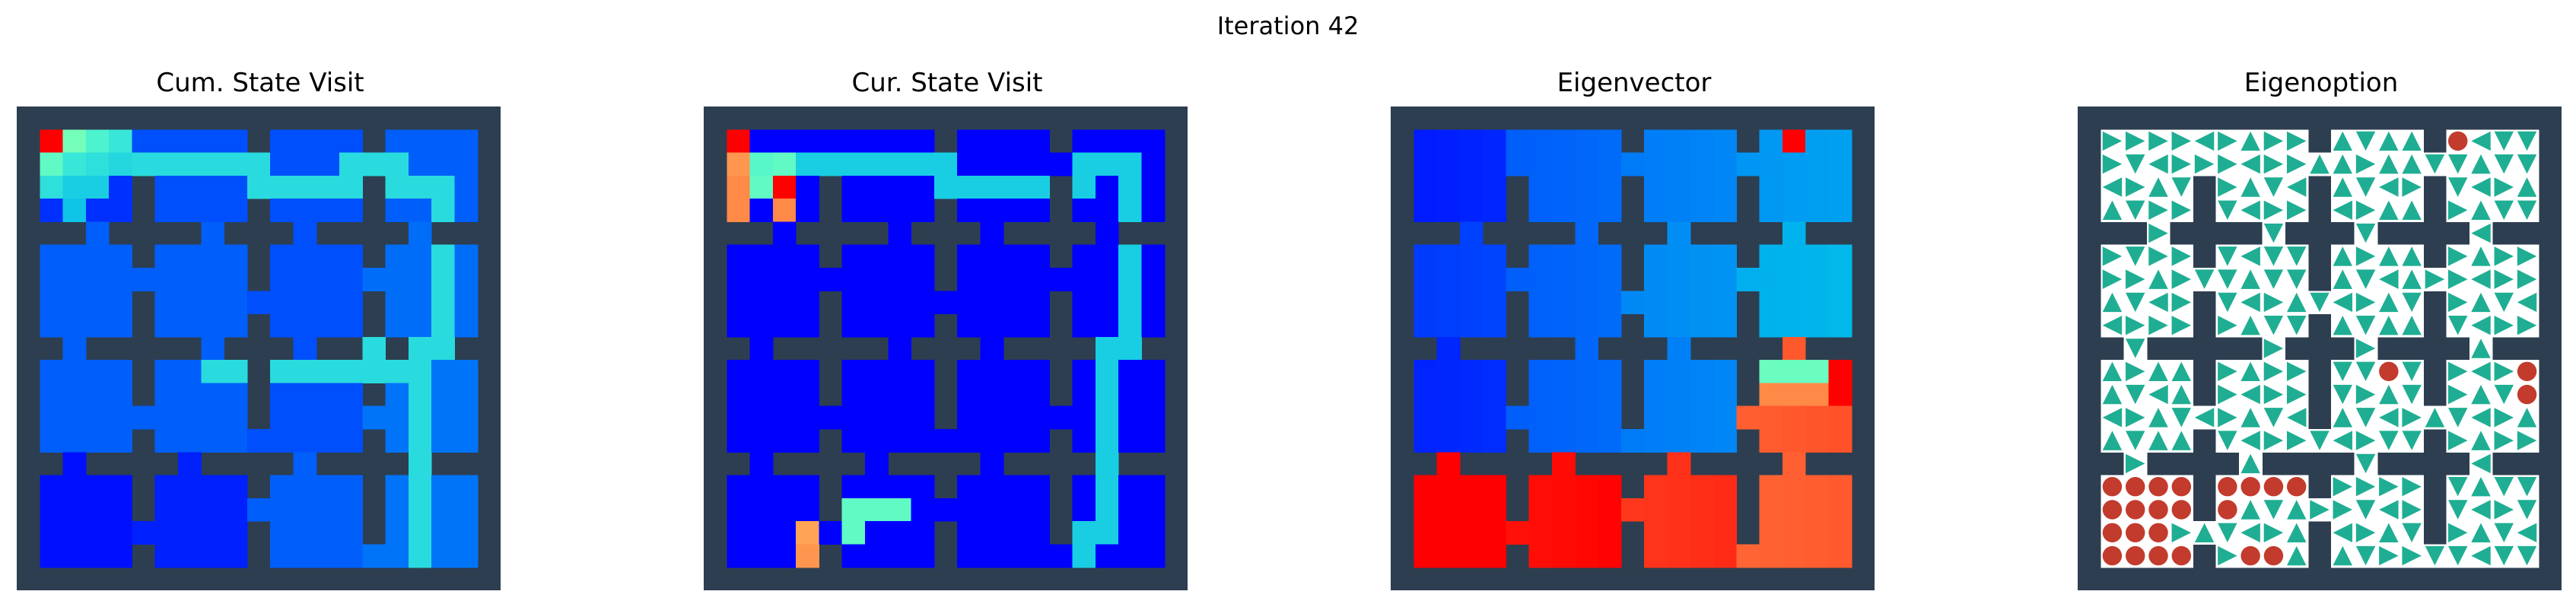  What do you see at coordinates (1634, 83) in the screenshot?
I see `panel-title-eigenvector: Eigenvector` at bounding box center [1634, 83].